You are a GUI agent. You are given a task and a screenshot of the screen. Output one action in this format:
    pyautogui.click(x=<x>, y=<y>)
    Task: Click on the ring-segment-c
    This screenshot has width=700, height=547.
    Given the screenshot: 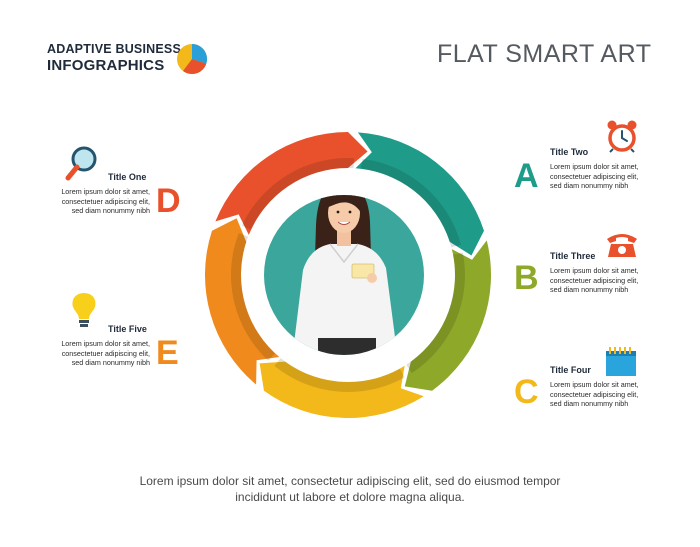 What is the action you would take?
    pyautogui.click(x=341, y=389)
    